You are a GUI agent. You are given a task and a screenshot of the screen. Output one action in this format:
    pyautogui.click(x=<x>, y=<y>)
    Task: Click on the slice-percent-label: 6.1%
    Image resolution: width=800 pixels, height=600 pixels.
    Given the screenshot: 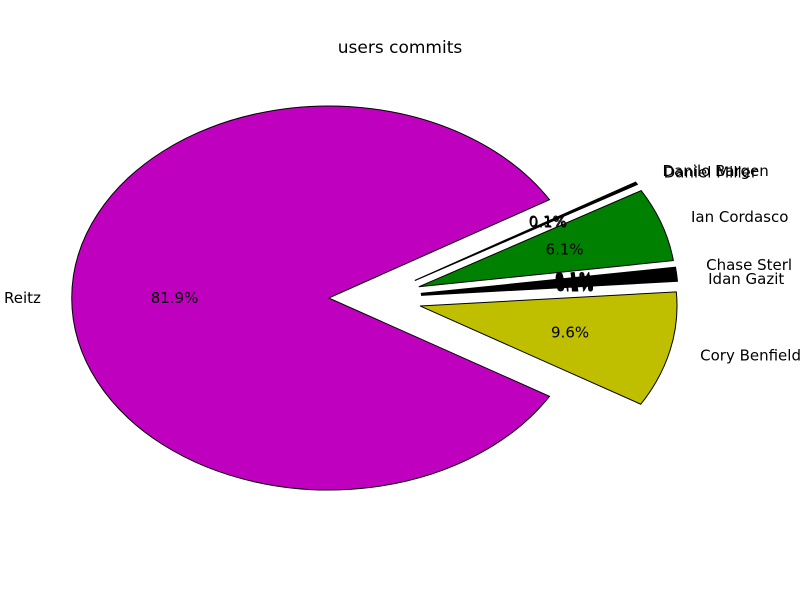 What is the action you would take?
    pyautogui.click(x=565, y=249)
    